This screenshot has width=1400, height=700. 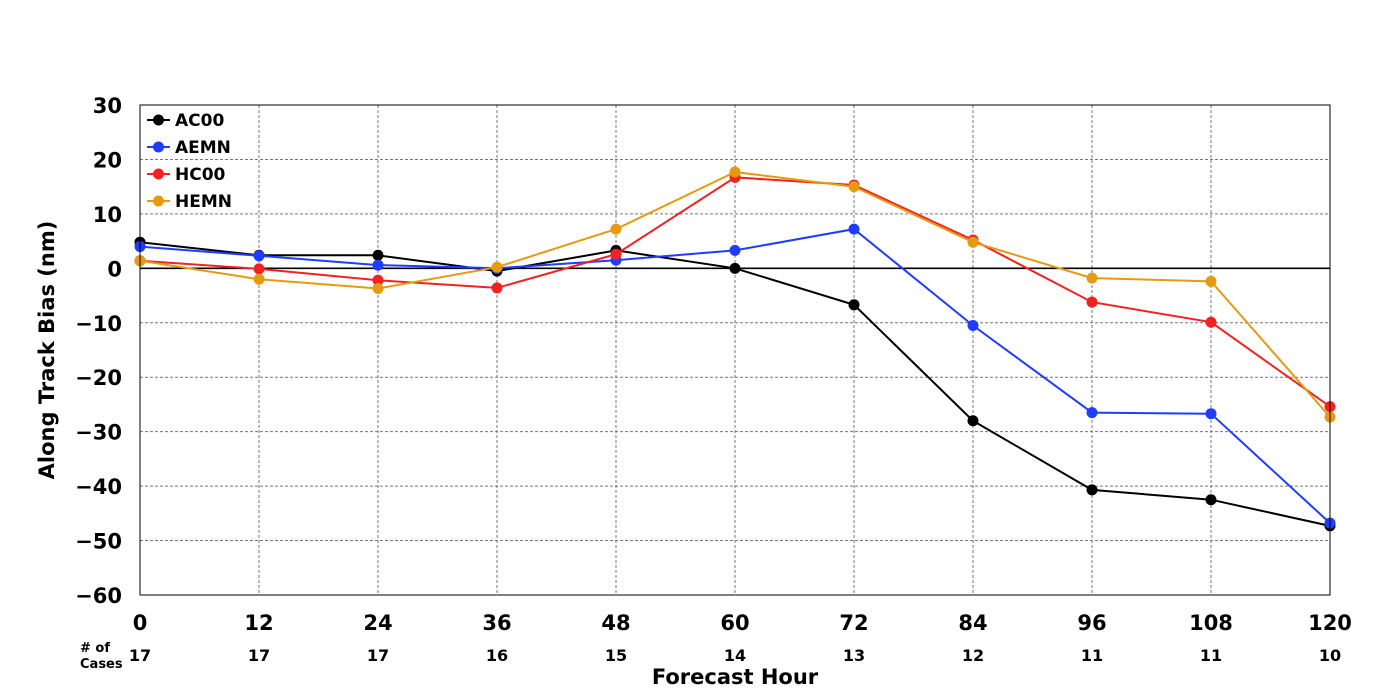 I want to click on y-axis-label: Along Track Bias (nm), so click(x=47, y=350).